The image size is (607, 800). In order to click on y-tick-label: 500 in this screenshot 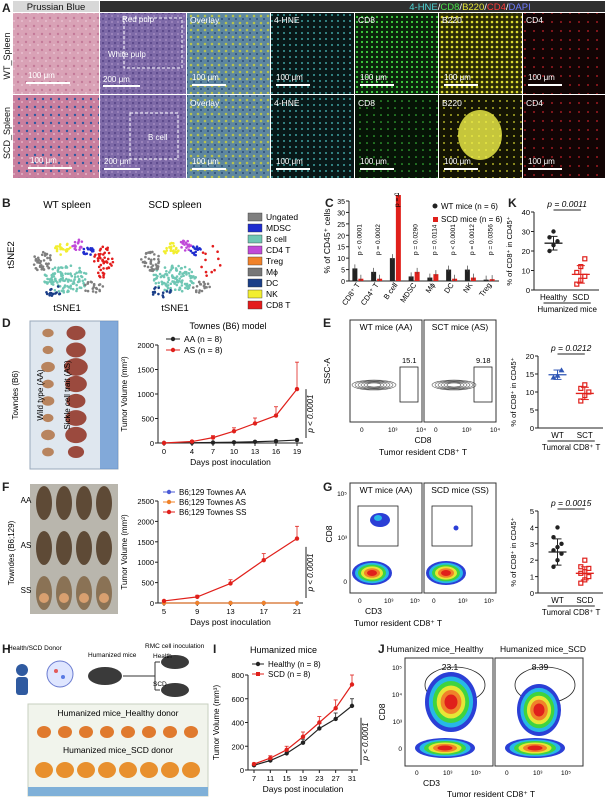, I will do `click(147, 583)`.